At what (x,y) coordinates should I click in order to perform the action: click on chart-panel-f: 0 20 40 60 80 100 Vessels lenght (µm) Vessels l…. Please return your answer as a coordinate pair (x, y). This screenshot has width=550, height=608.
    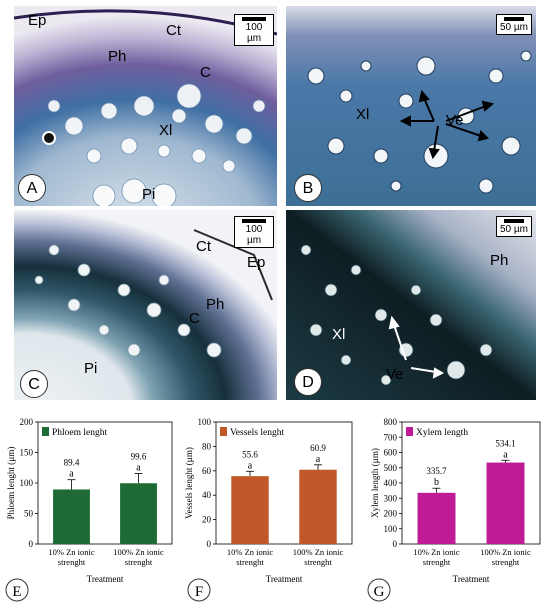
    Looking at the image, I should click on (272, 507).